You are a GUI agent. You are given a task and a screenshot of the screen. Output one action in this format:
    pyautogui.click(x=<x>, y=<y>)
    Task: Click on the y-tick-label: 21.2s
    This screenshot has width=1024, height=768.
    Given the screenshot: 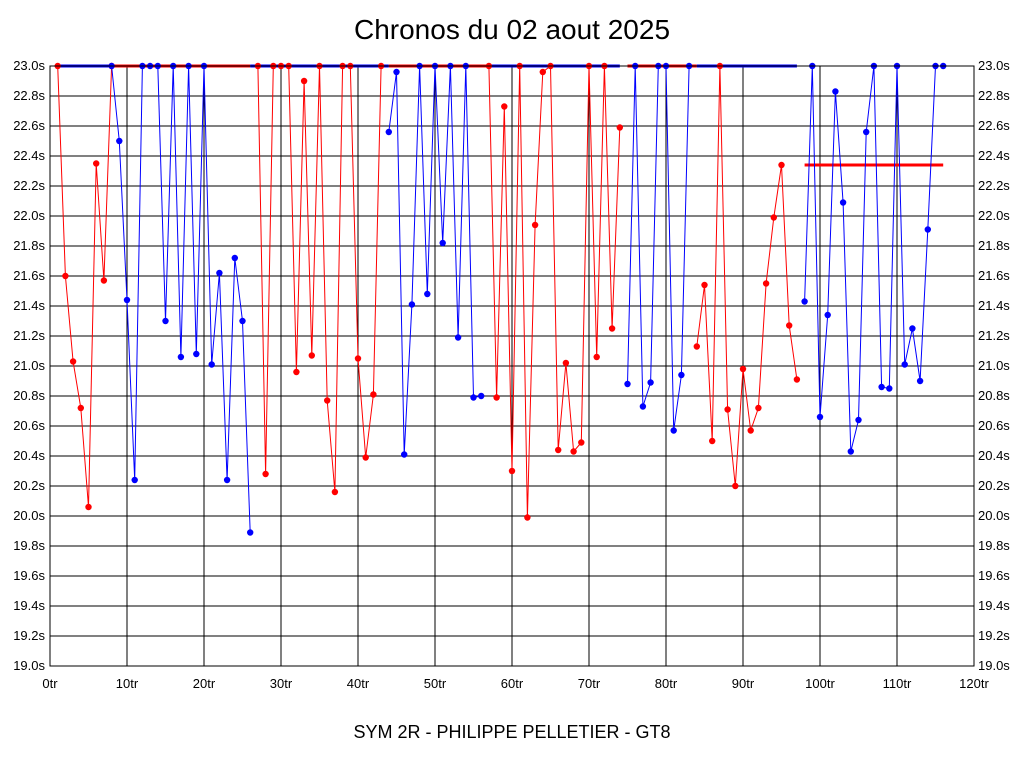 What is the action you would take?
    pyautogui.click(x=29, y=335)
    